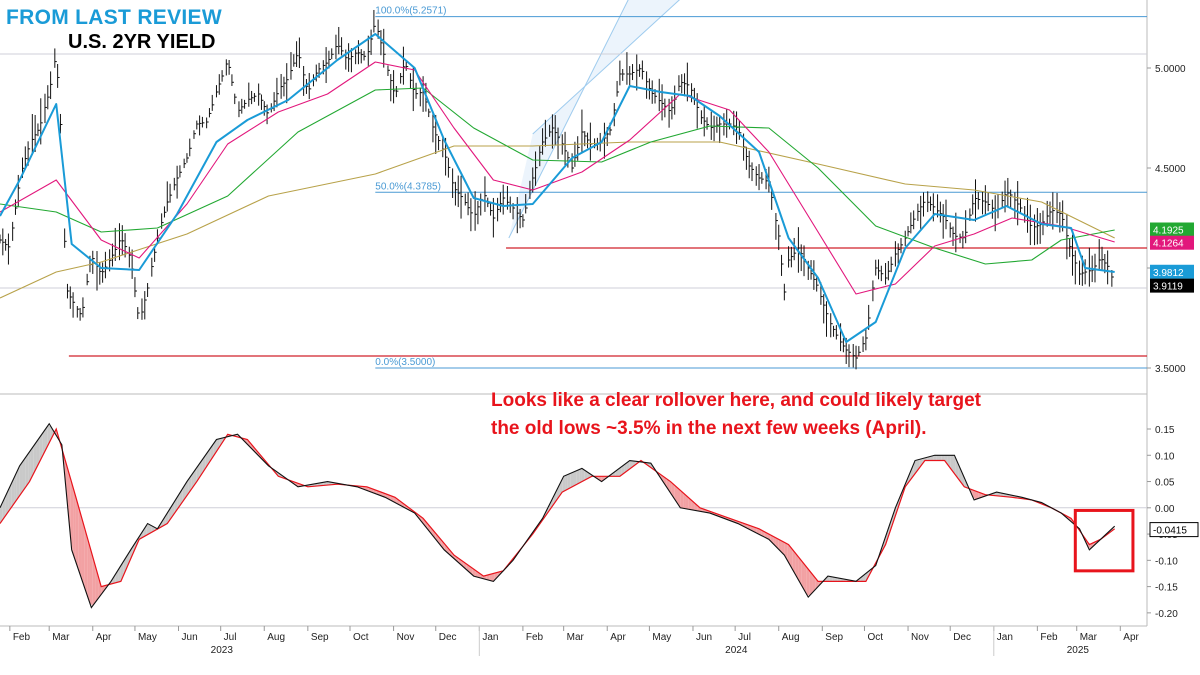  What do you see at coordinates (1089, 637) in the screenshot?
I see `month-tick-label-25: Mar` at bounding box center [1089, 637].